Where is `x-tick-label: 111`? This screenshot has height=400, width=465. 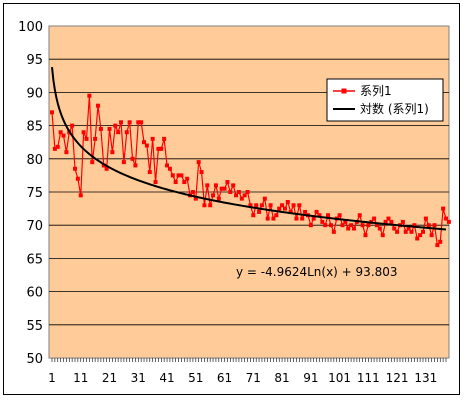 x-tick-label: 111 is located at coordinates (368, 378).